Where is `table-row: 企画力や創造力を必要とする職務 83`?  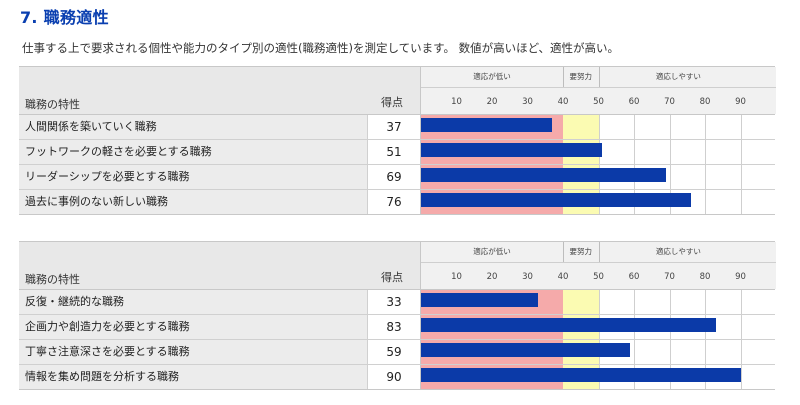 table-row: 企画力や創造力を必要とする職務 83 is located at coordinates (397, 327).